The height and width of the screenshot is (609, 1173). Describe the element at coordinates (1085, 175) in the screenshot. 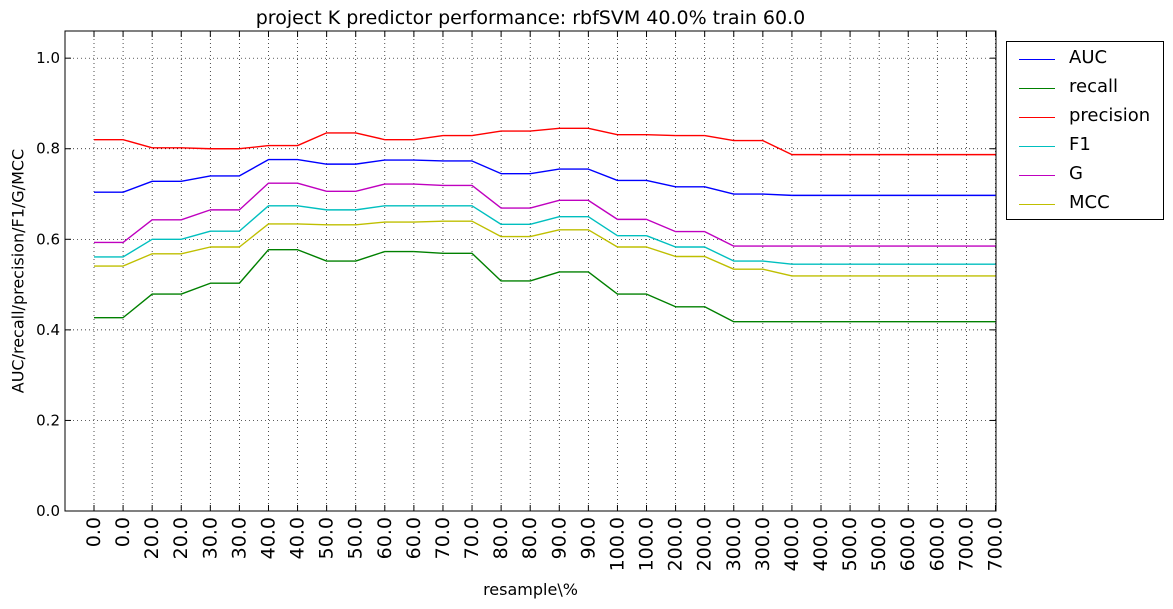

I see `legend-item-g: G` at that location.